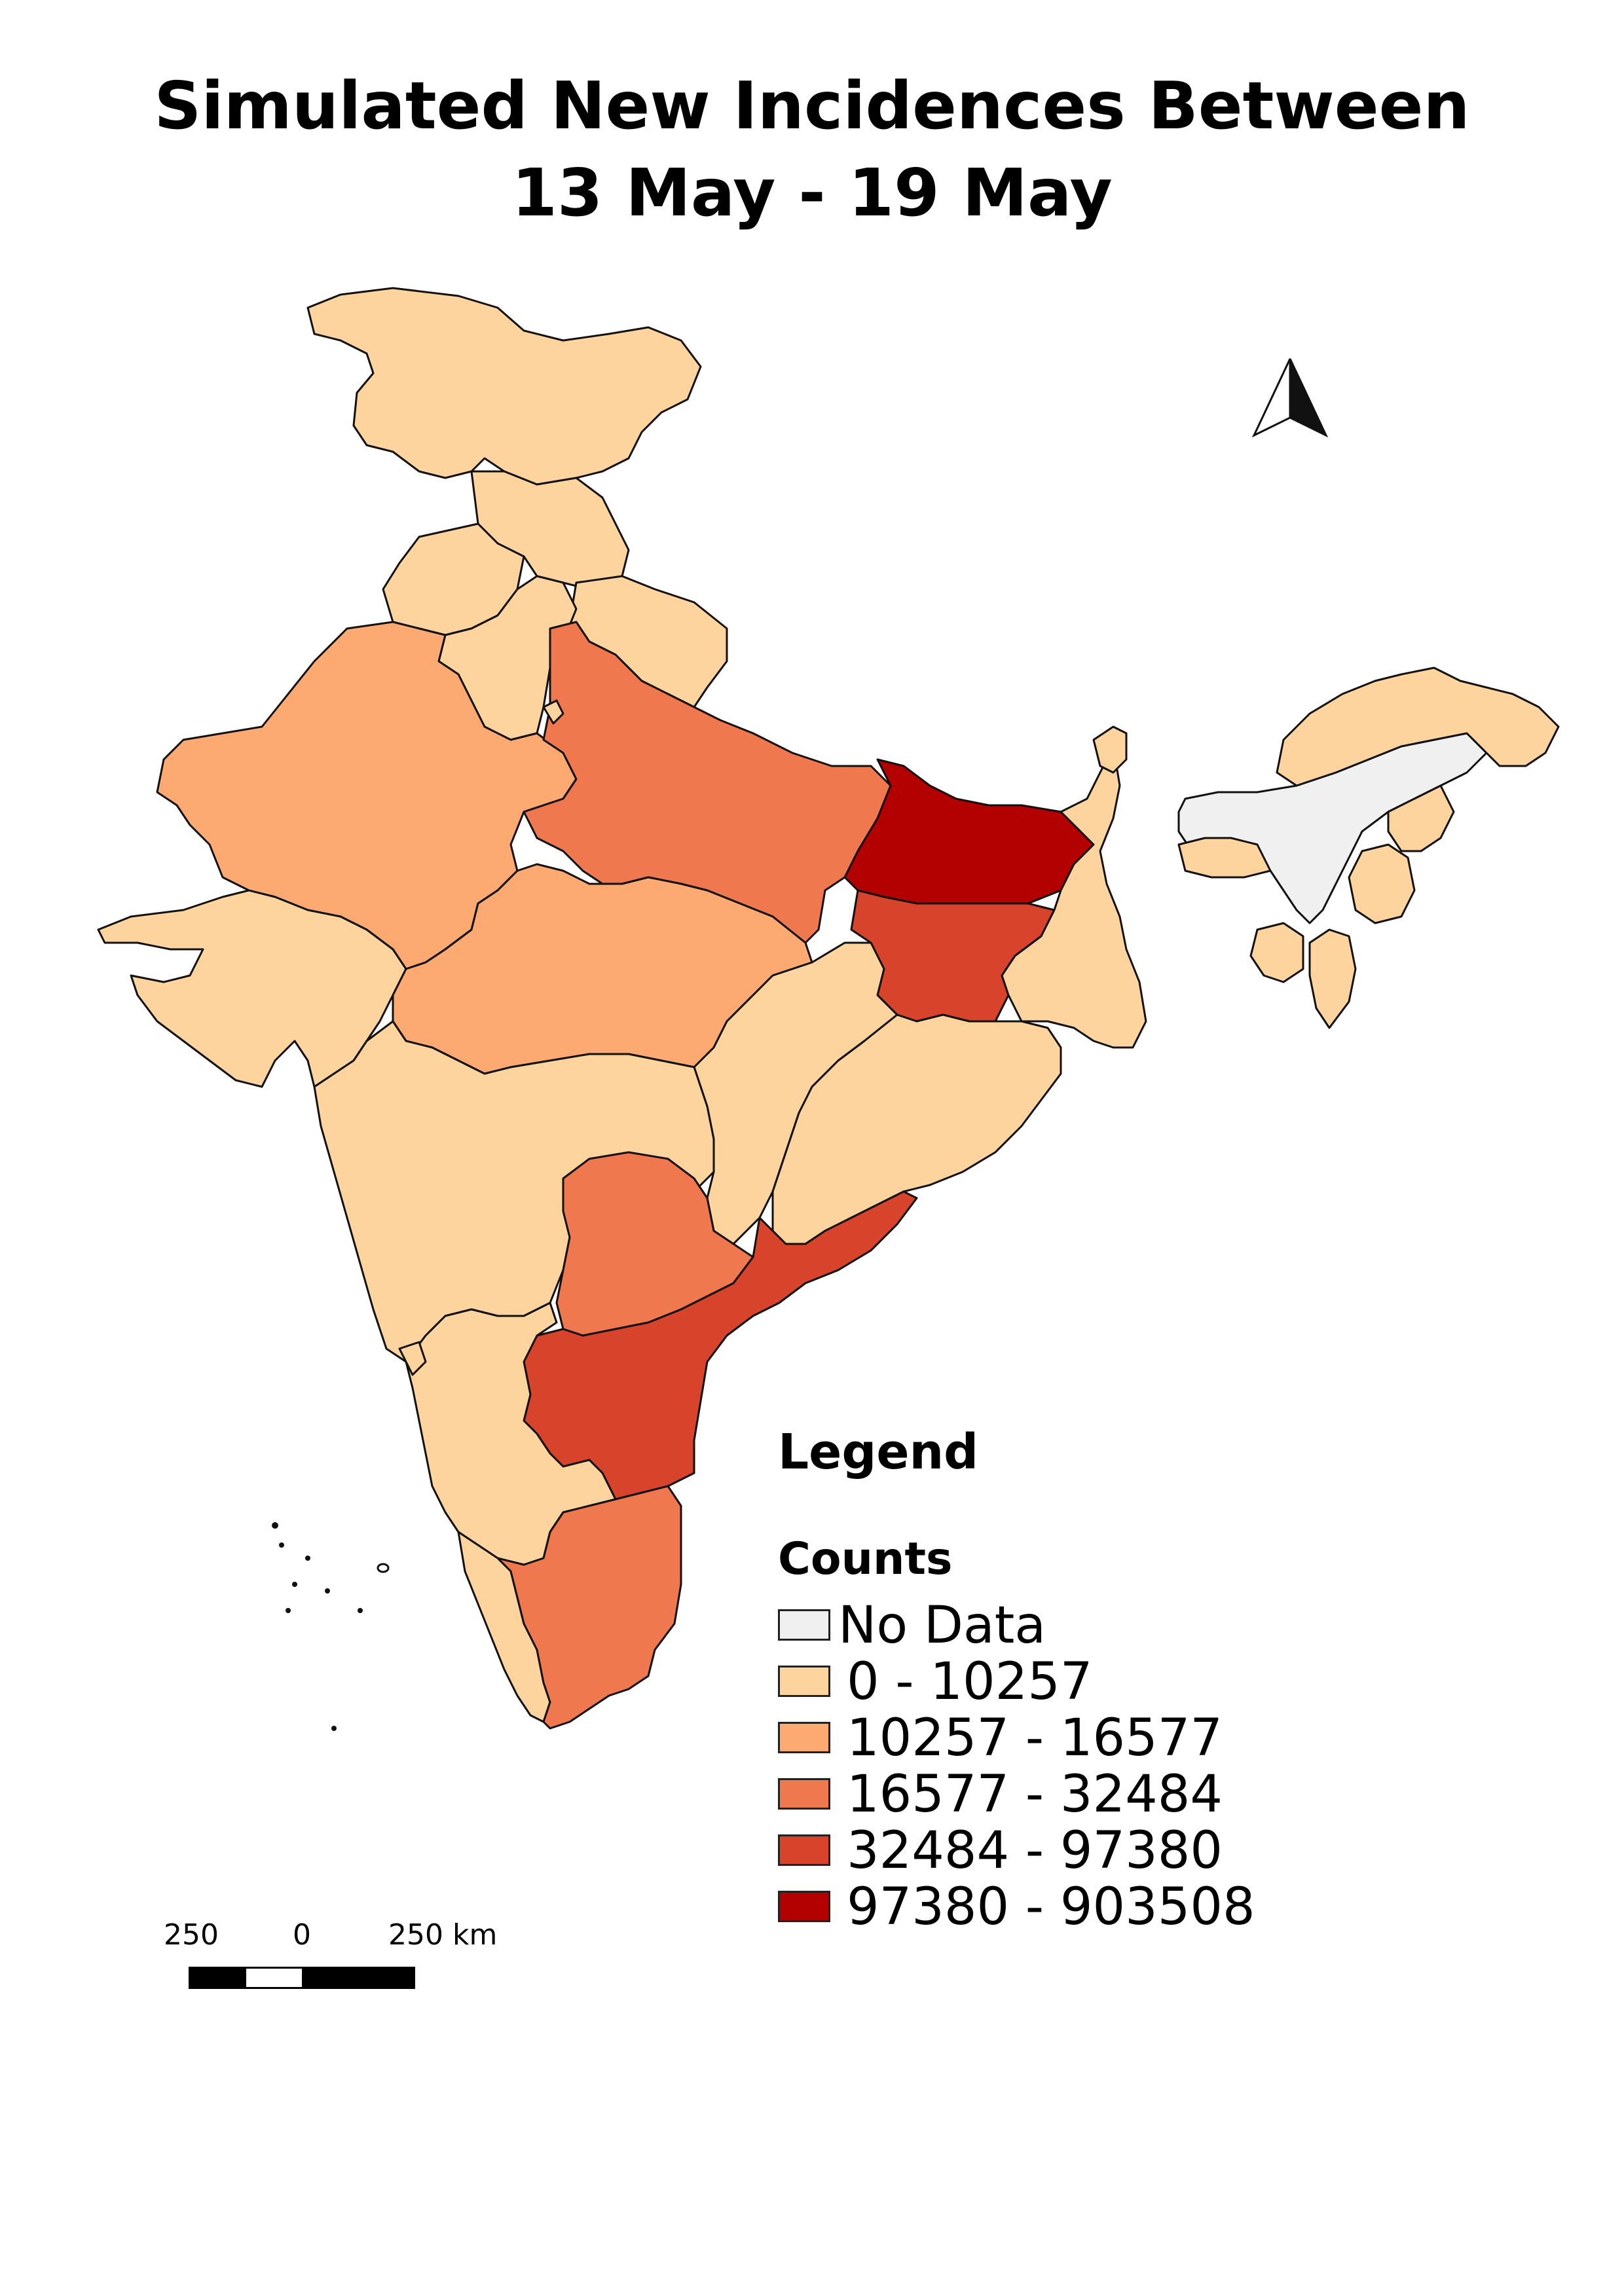  Describe the element at coordinates (916, 1129) in the screenshot. I see `region-odisha` at that location.